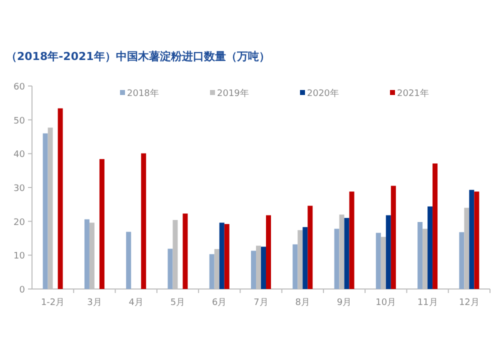 The height and width of the screenshot is (362, 500). I want to click on chart-title: （2018年-2021年）中国木薯淀粉进口数量（万吨）, so click(138, 56).